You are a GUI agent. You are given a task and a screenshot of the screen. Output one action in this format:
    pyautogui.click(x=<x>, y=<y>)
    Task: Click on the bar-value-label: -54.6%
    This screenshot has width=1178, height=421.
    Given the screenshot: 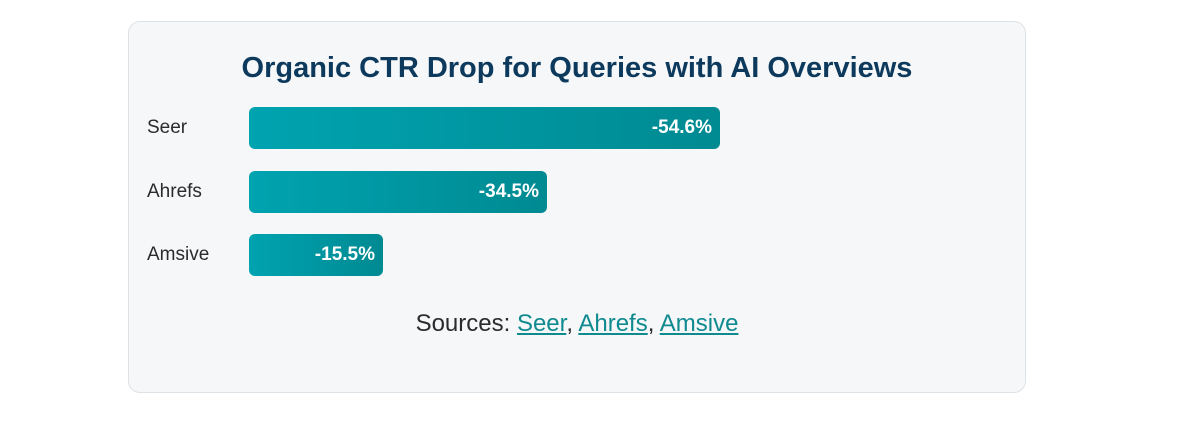 What is the action you would take?
    pyautogui.click(x=681, y=127)
    